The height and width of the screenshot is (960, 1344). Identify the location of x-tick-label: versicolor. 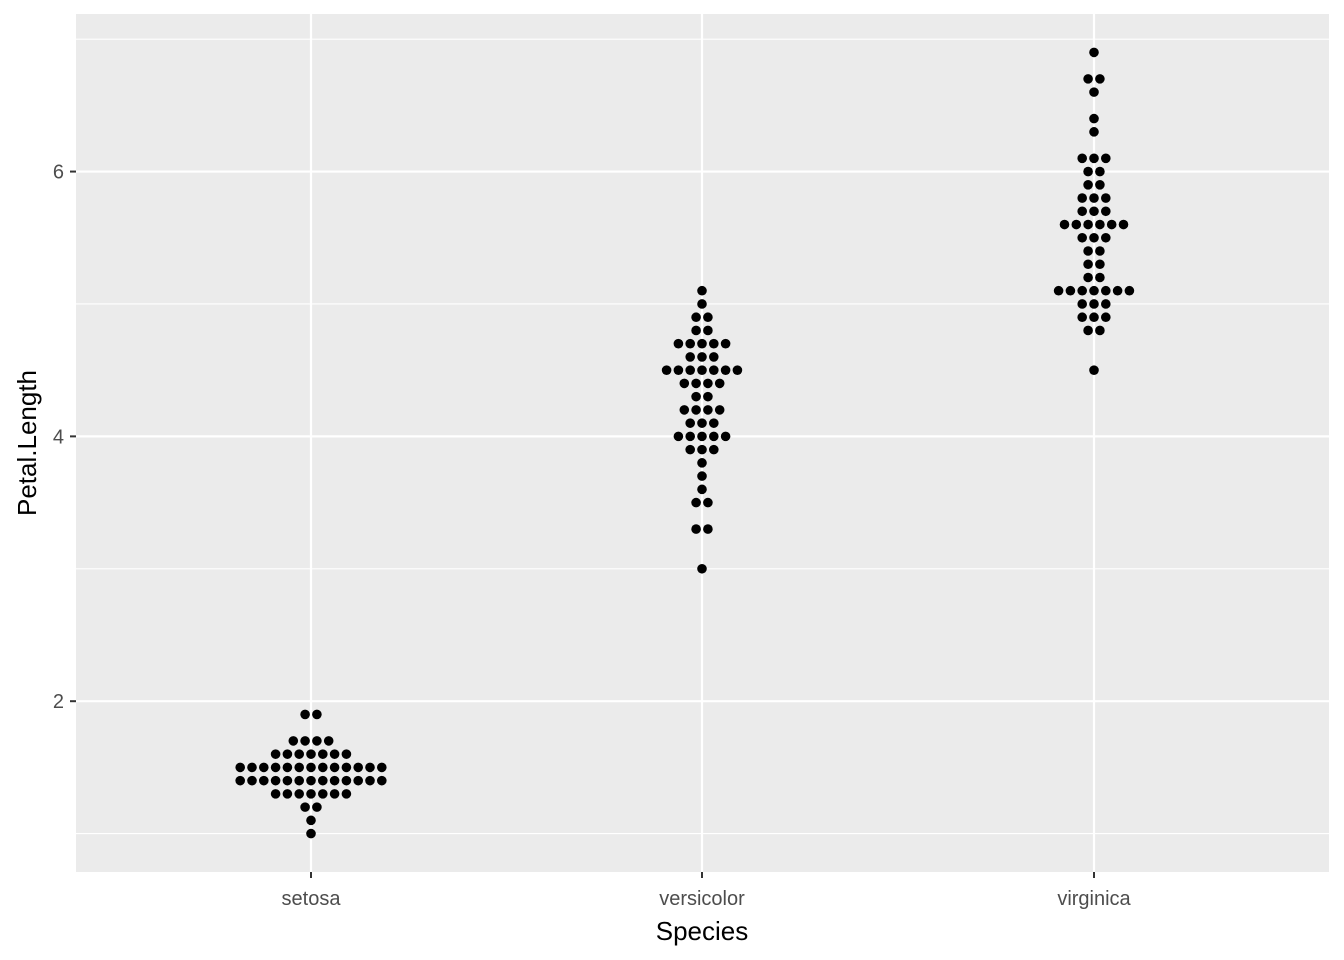
(702, 899).